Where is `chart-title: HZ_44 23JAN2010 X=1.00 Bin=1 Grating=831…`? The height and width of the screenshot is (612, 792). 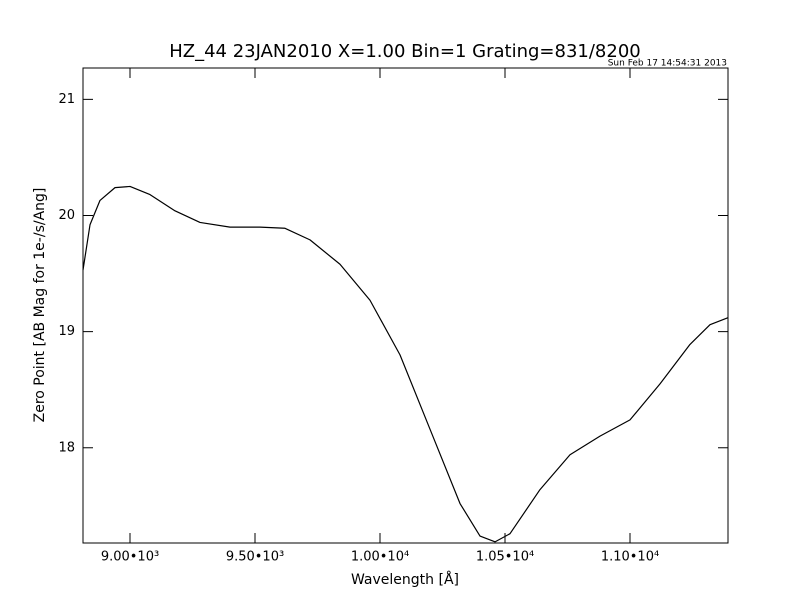
chart-title: HZ_44 23JAN2010 X=1.00 Bin=1 Grating=831… is located at coordinates (405, 51).